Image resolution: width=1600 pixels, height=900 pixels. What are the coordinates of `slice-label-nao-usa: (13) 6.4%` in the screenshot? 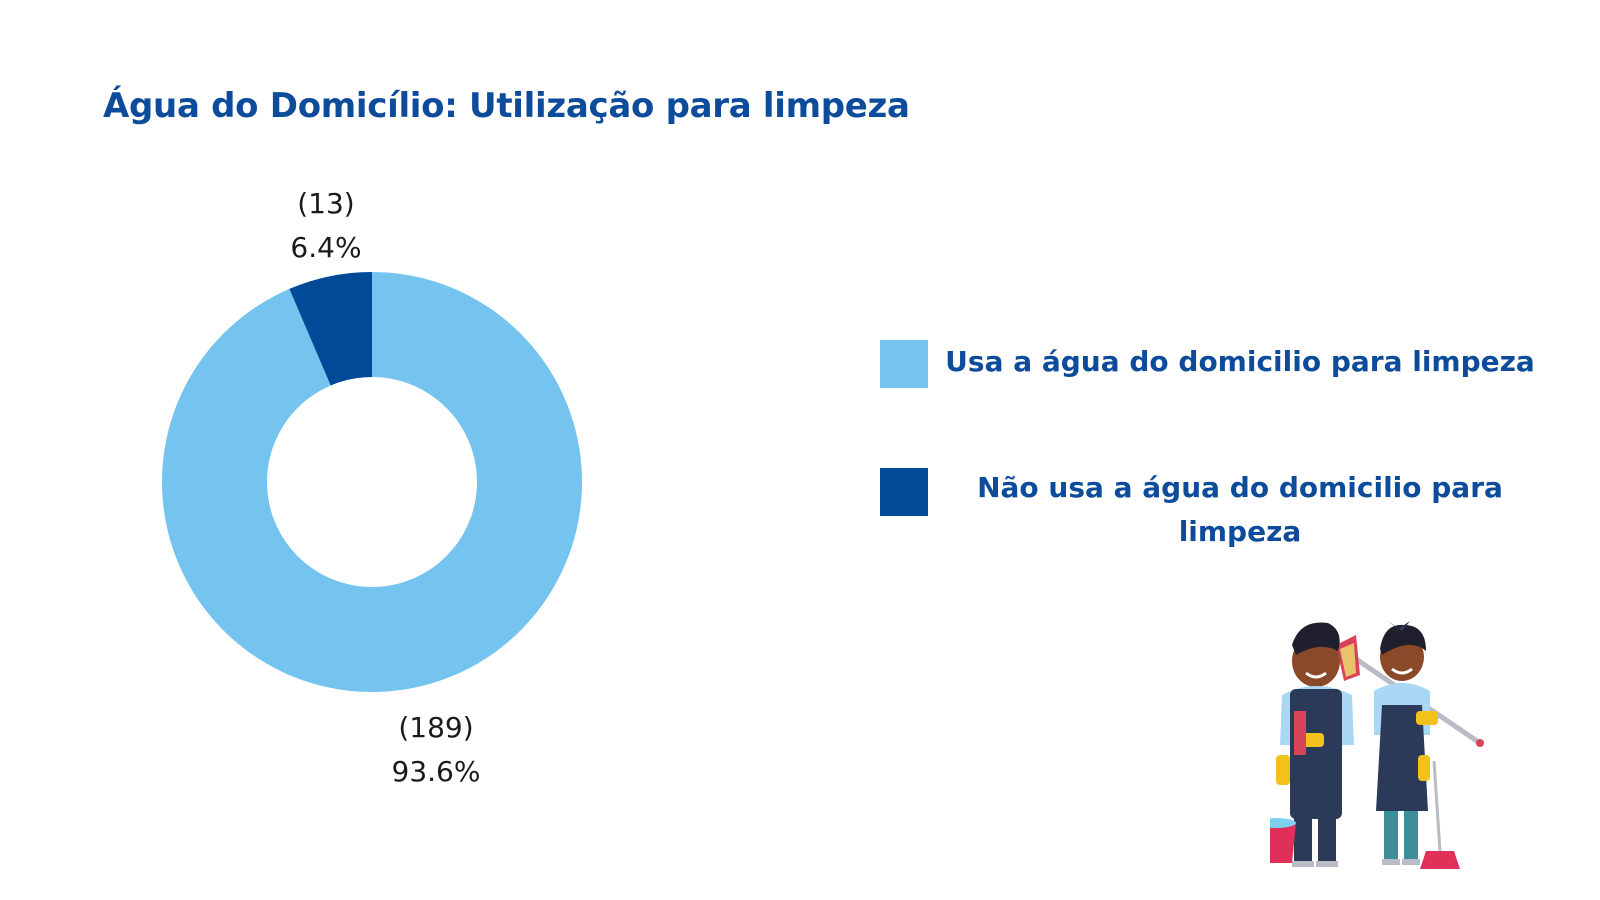 It's located at (326, 226).